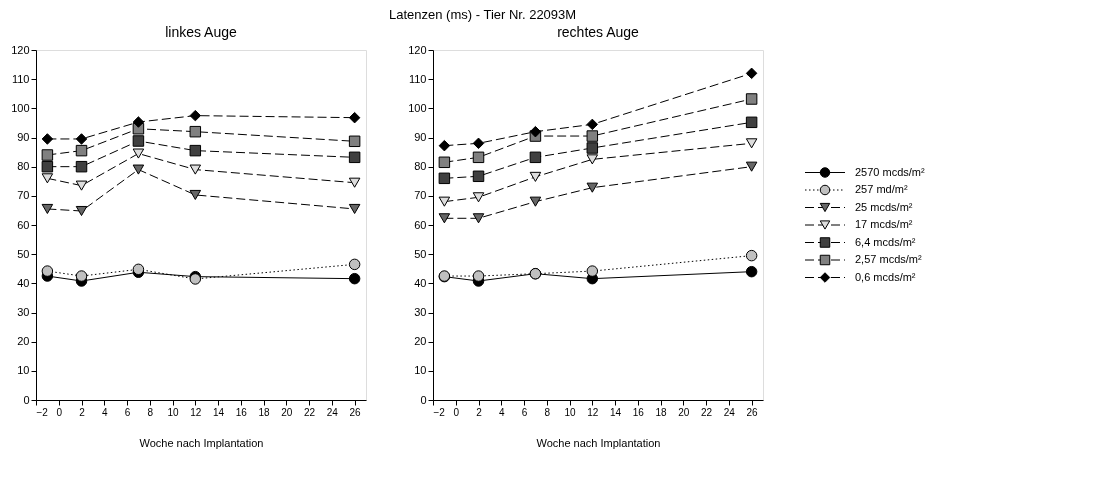 This screenshot has height=485, width=1119. I want to click on legend-label: 25 mcds/m², so click(884, 206).